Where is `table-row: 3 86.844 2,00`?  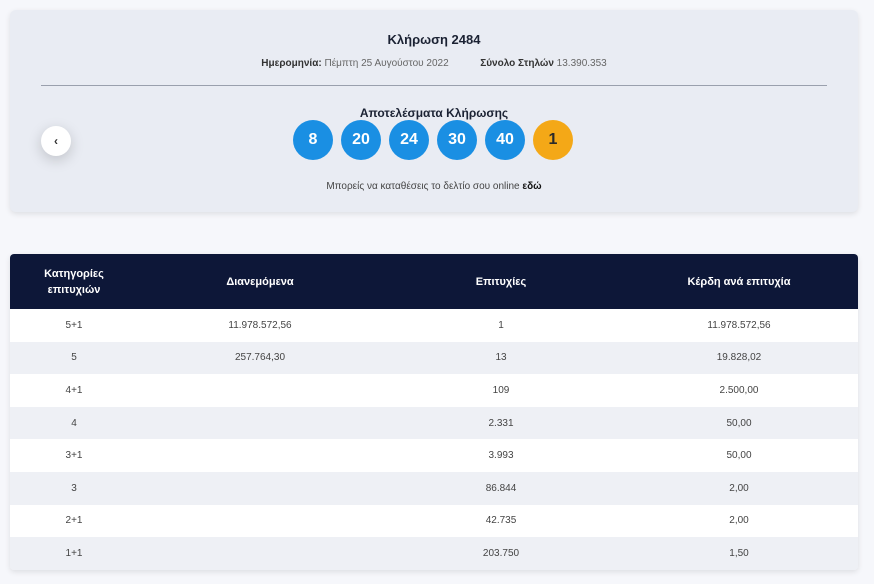
table-row: 3 86.844 2,00 is located at coordinates (434, 488).